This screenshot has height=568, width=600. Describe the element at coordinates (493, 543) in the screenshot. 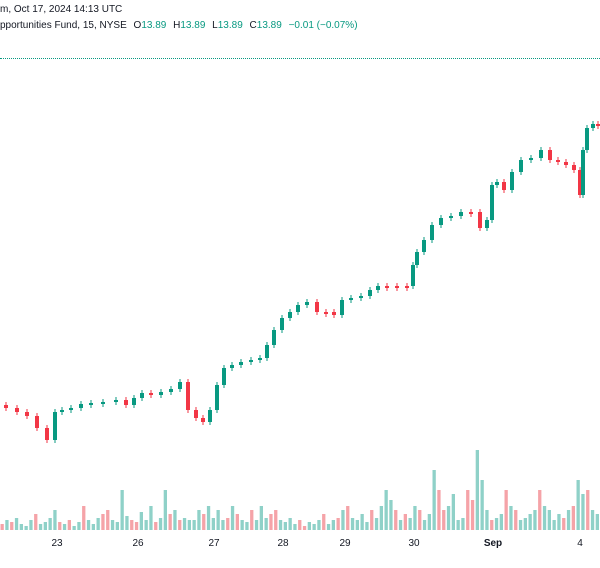

I see `x-tick-label: Sep` at that location.